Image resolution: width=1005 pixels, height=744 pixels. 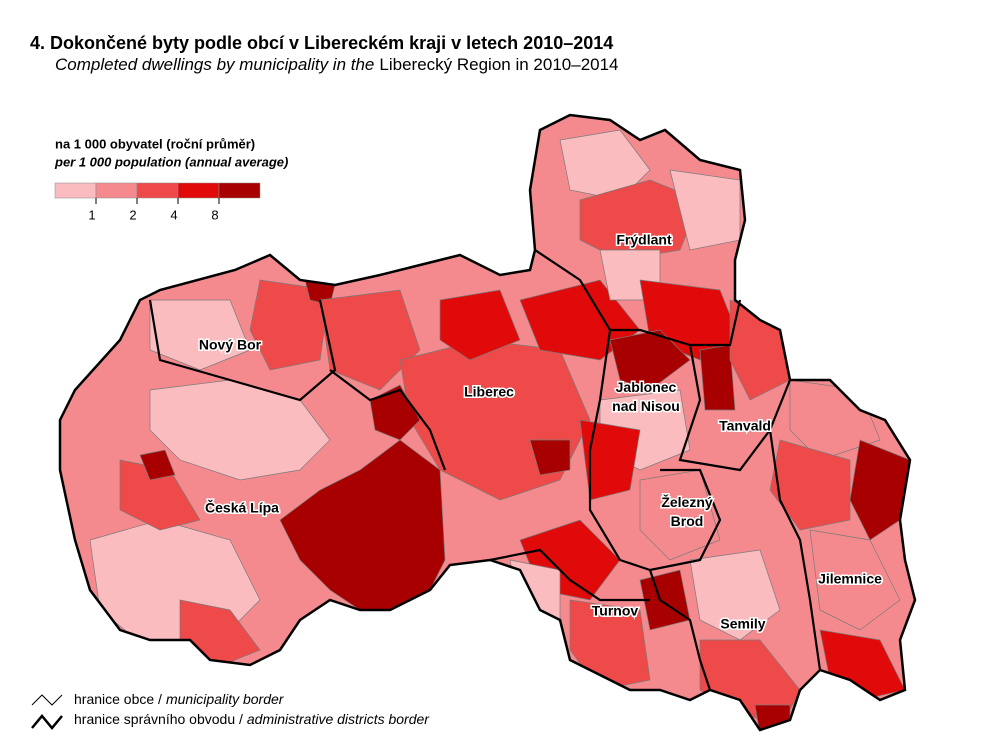 What do you see at coordinates (687, 501) in the screenshot?
I see `district-label: Železný` at bounding box center [687, 501].